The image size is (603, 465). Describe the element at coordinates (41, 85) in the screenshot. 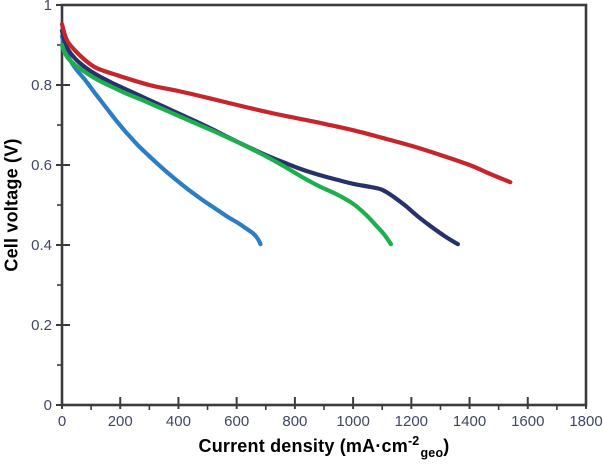

I see `y-tick-label: 0.8` at that location.